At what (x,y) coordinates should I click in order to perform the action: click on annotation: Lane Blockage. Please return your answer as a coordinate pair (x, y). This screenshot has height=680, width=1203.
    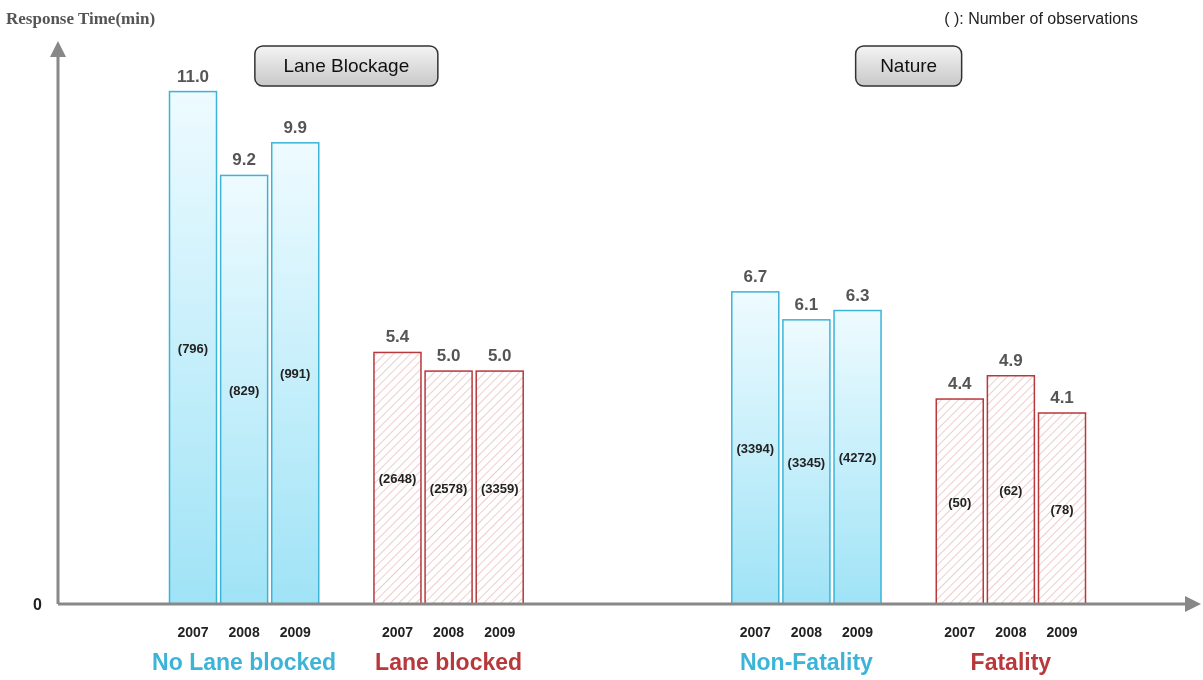
    Looking at the image, I should click on (346, 65).